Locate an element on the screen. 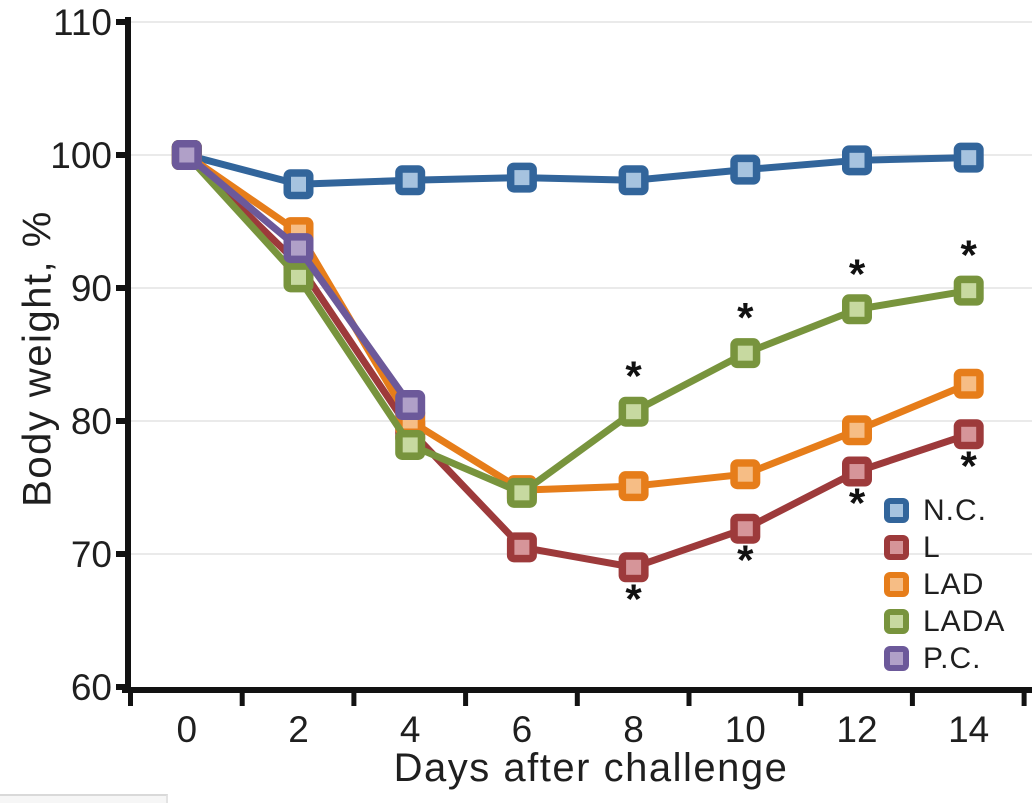  y-tick-label: 110 is located at coordinates (82, 22).